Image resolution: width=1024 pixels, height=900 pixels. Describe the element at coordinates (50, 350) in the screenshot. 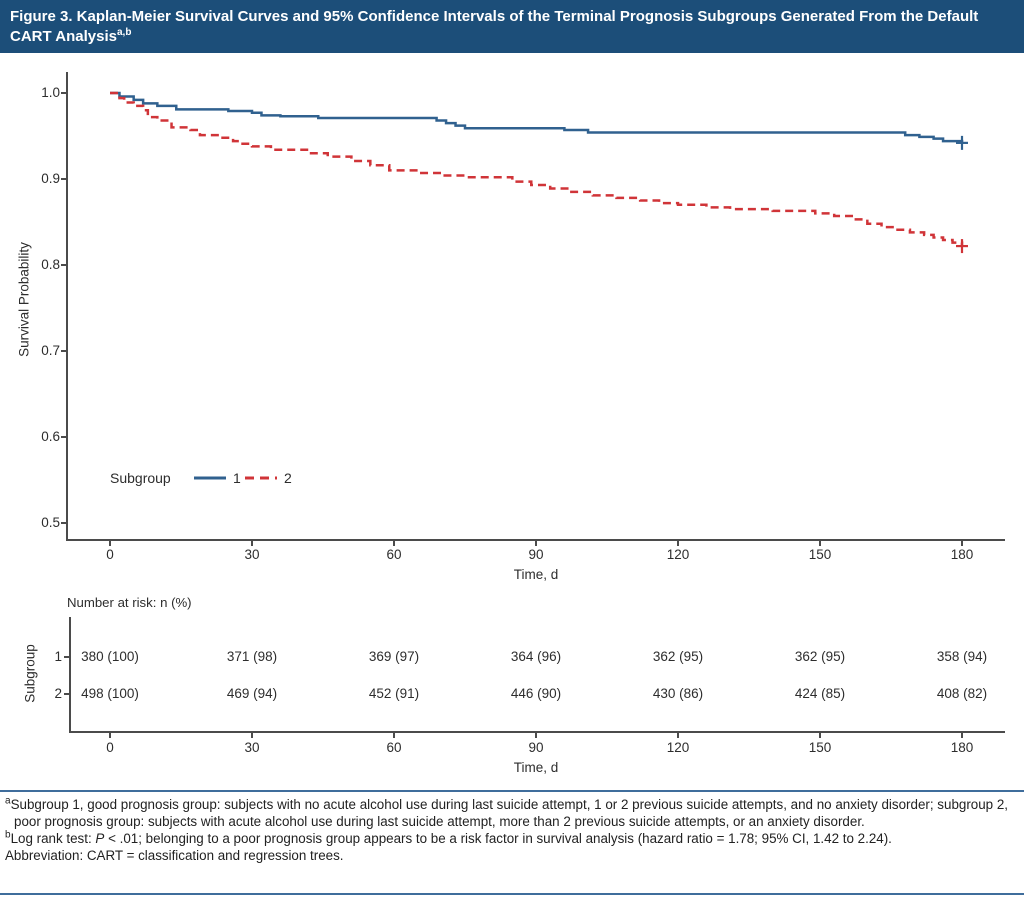

I see `y-tick-label: 0.7` at that location.